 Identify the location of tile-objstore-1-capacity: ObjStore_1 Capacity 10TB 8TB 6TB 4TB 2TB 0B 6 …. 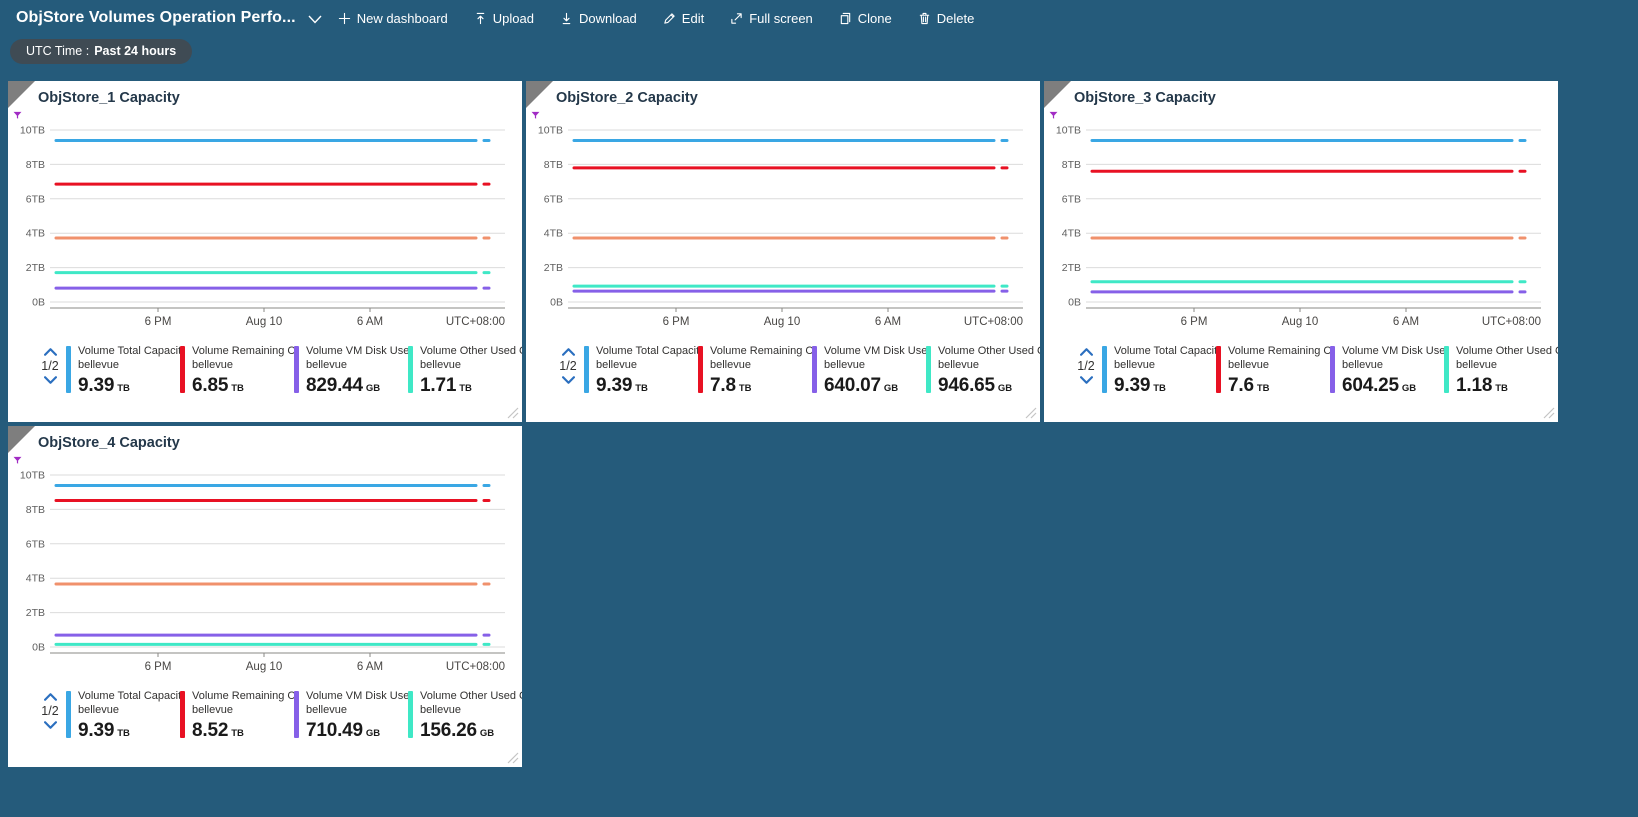
(265, 251).